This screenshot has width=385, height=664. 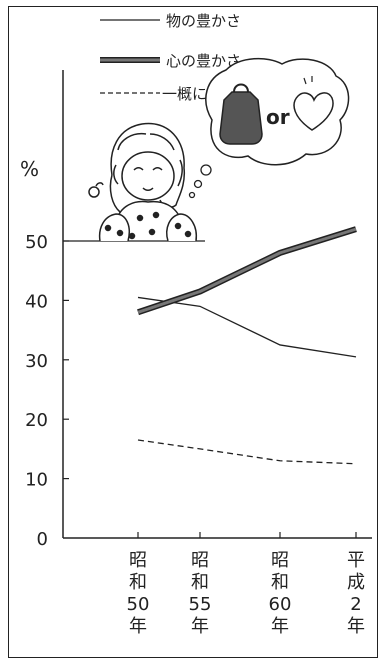 What do you see at coordinates (203, 61) in the screenshot?
I see `legend-label-1: 心の豊かさ` at bounding box center [203, 61].